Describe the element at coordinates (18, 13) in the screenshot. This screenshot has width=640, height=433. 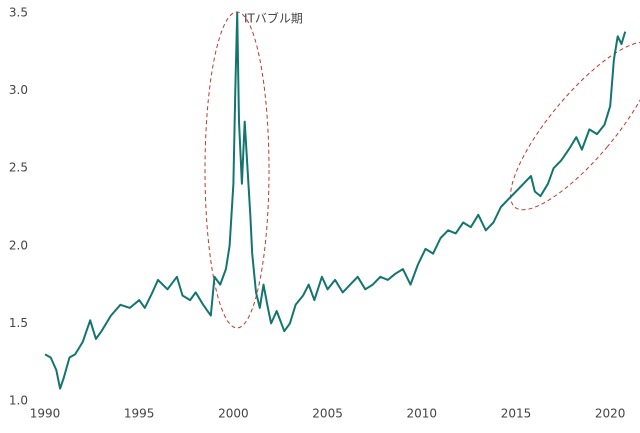
I see `y-tick-label: 3.5` at that location.